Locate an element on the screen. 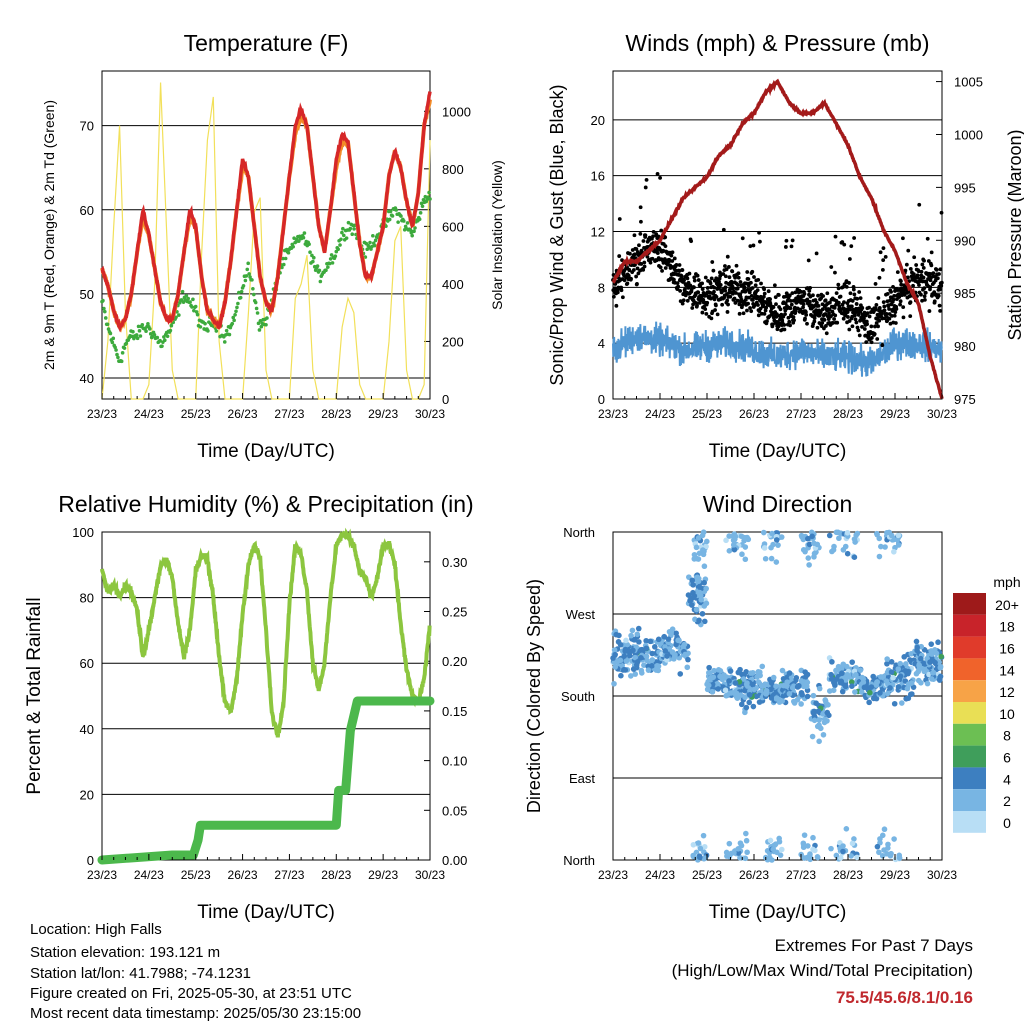 Image resolution: width=1024 pixels, height=1024 pixels. plot-frame-humidity is located at coordinates (266, 696).